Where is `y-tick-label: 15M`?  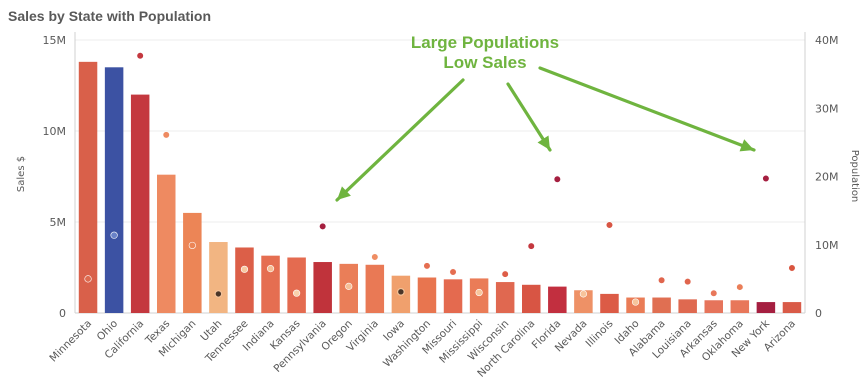 y-tick-label: 15M is located at coordinates (55, 40).